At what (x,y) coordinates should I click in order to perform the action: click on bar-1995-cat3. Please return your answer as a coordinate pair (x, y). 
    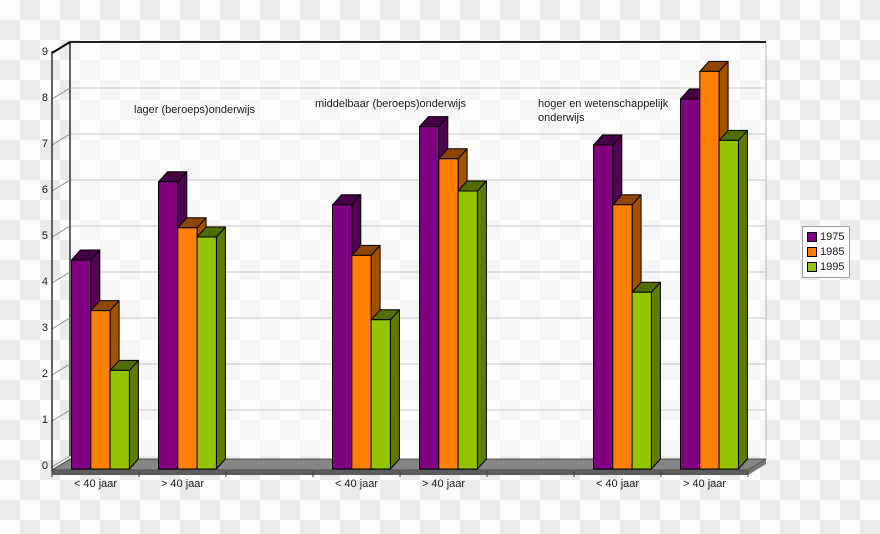
    Looking at the image, I should click on (472, 325).